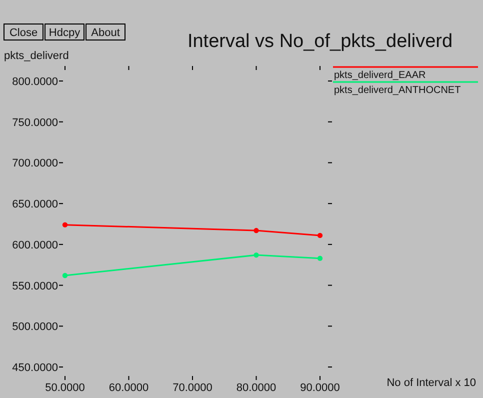 This screenshot has height=398, width=483. What do you see at coordinates (128, 388) in the screenshot?
I see `x-tick-label: 60.0000` at bounding box center [128, 388].